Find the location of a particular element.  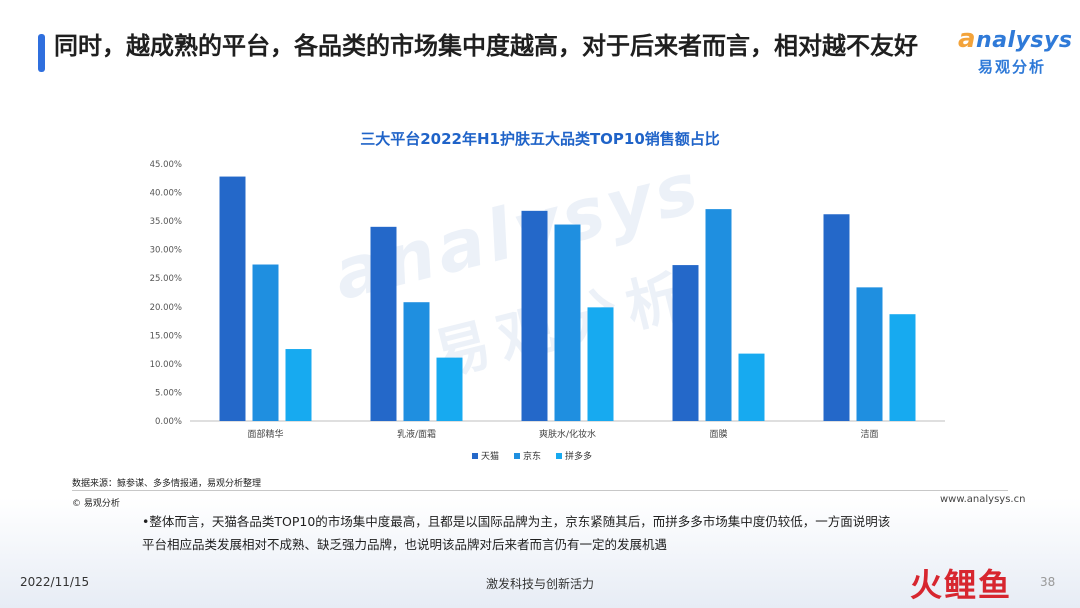

data-source: 数据来源：鲸参谋、多多情报通，易观分析整理 is located at coordinates (167, 484).